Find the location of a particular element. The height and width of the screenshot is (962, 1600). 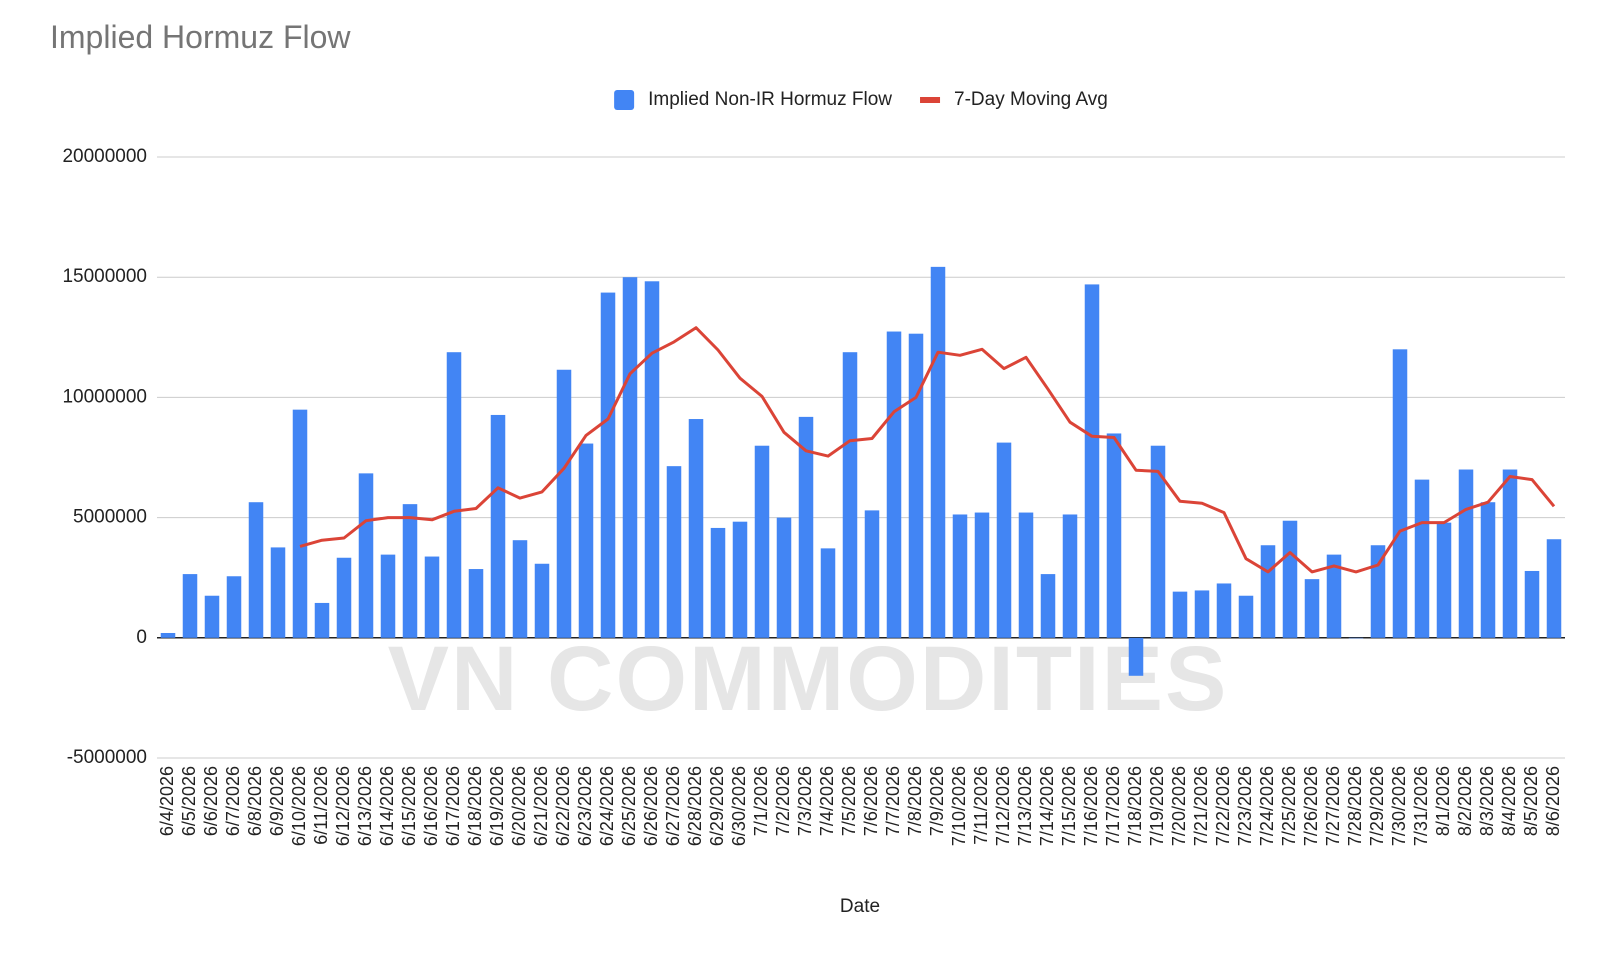

x-tick-label: 6/10/2026 is located at coordinates (299, 806).